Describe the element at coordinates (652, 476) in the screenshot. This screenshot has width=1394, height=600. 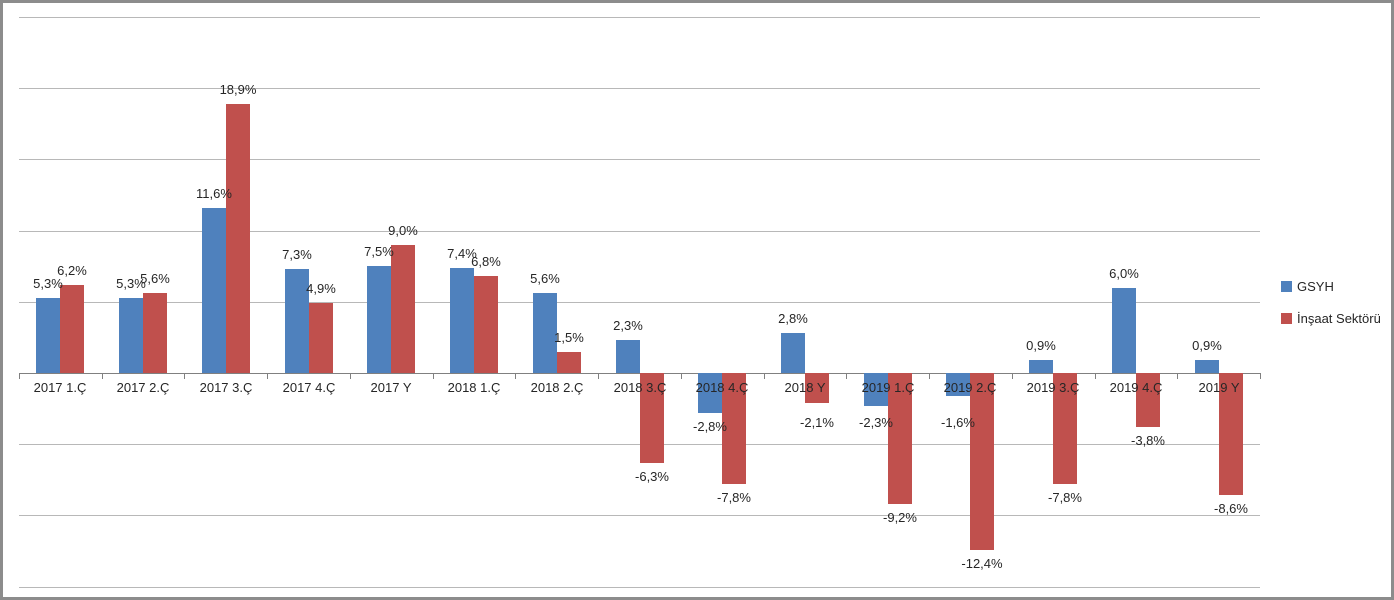
I see `data-label: -6,3%` at that location.